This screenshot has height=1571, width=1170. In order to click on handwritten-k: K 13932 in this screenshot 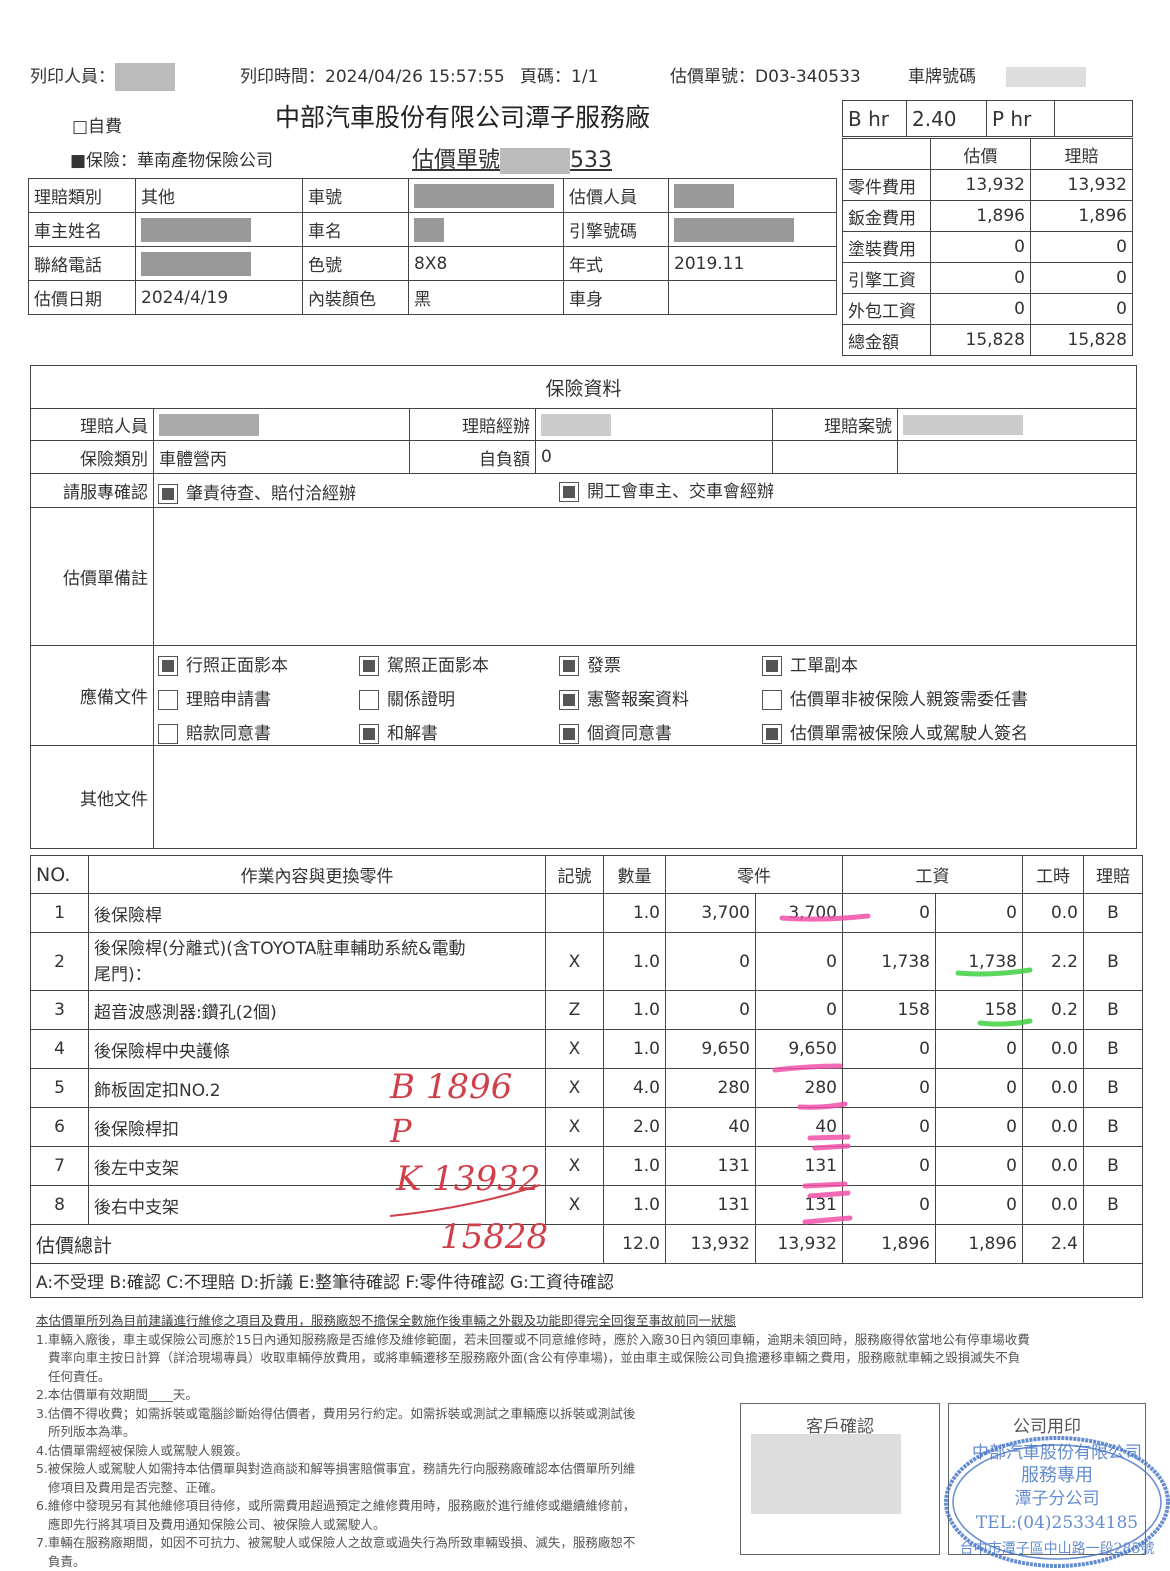, I will do `click(467, 1179)`.